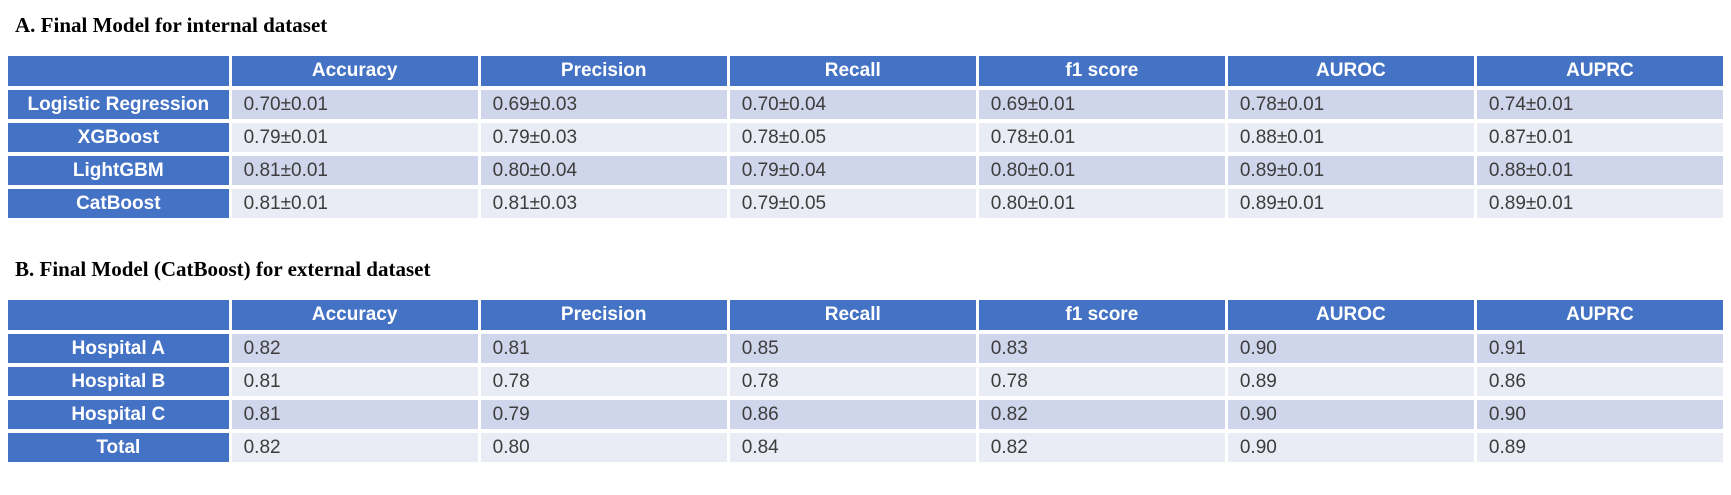 The width and height of the screenshot is (1731, 495). I want to click on metric-cell: 0.79, so click(603, 414).